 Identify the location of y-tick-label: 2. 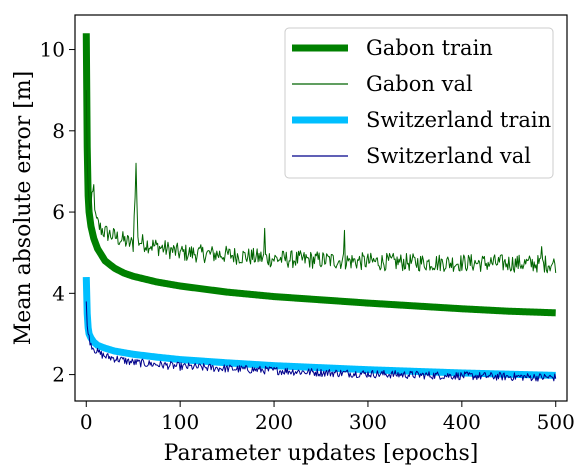
(58, 375).